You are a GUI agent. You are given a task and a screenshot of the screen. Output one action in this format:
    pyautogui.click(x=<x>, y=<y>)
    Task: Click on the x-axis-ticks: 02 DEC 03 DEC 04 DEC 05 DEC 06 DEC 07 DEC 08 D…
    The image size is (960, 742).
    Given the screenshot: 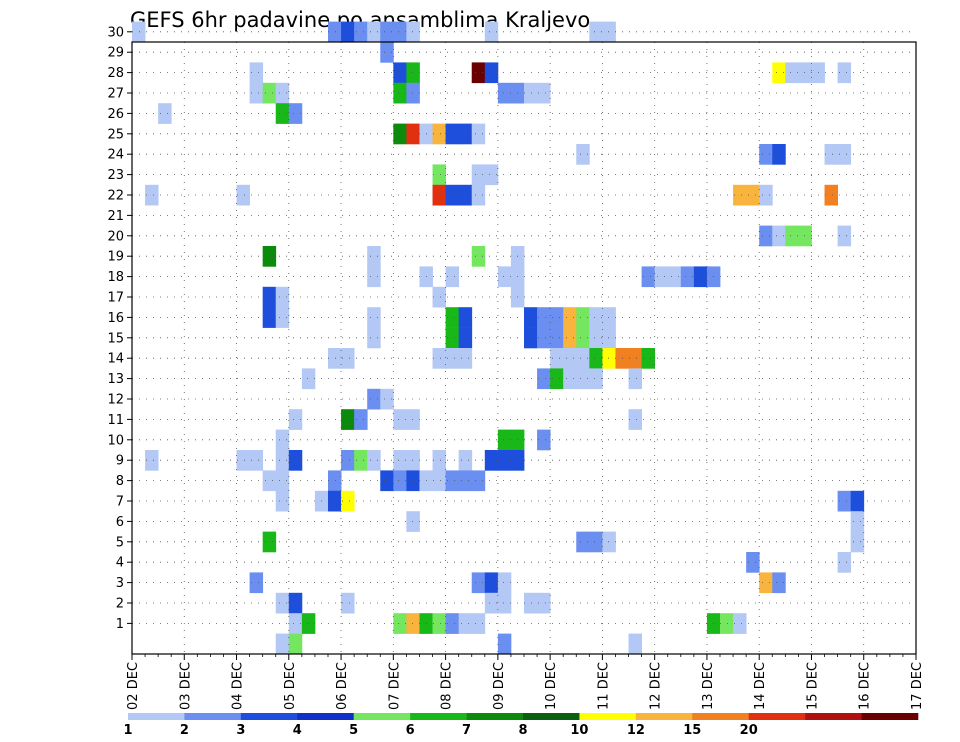 What is the action you would take?
    pyautogui.click(x=525, y=682)
    